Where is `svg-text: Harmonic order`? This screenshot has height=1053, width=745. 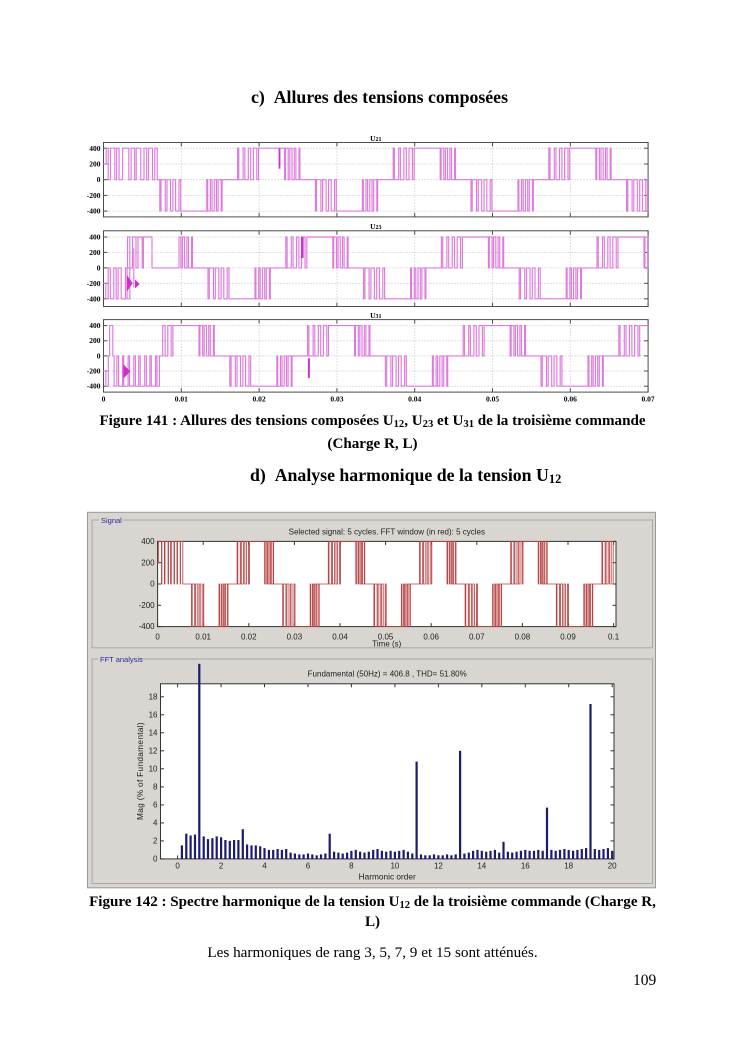
svg-text: Harmonic order is located at coordinates (387, 877).